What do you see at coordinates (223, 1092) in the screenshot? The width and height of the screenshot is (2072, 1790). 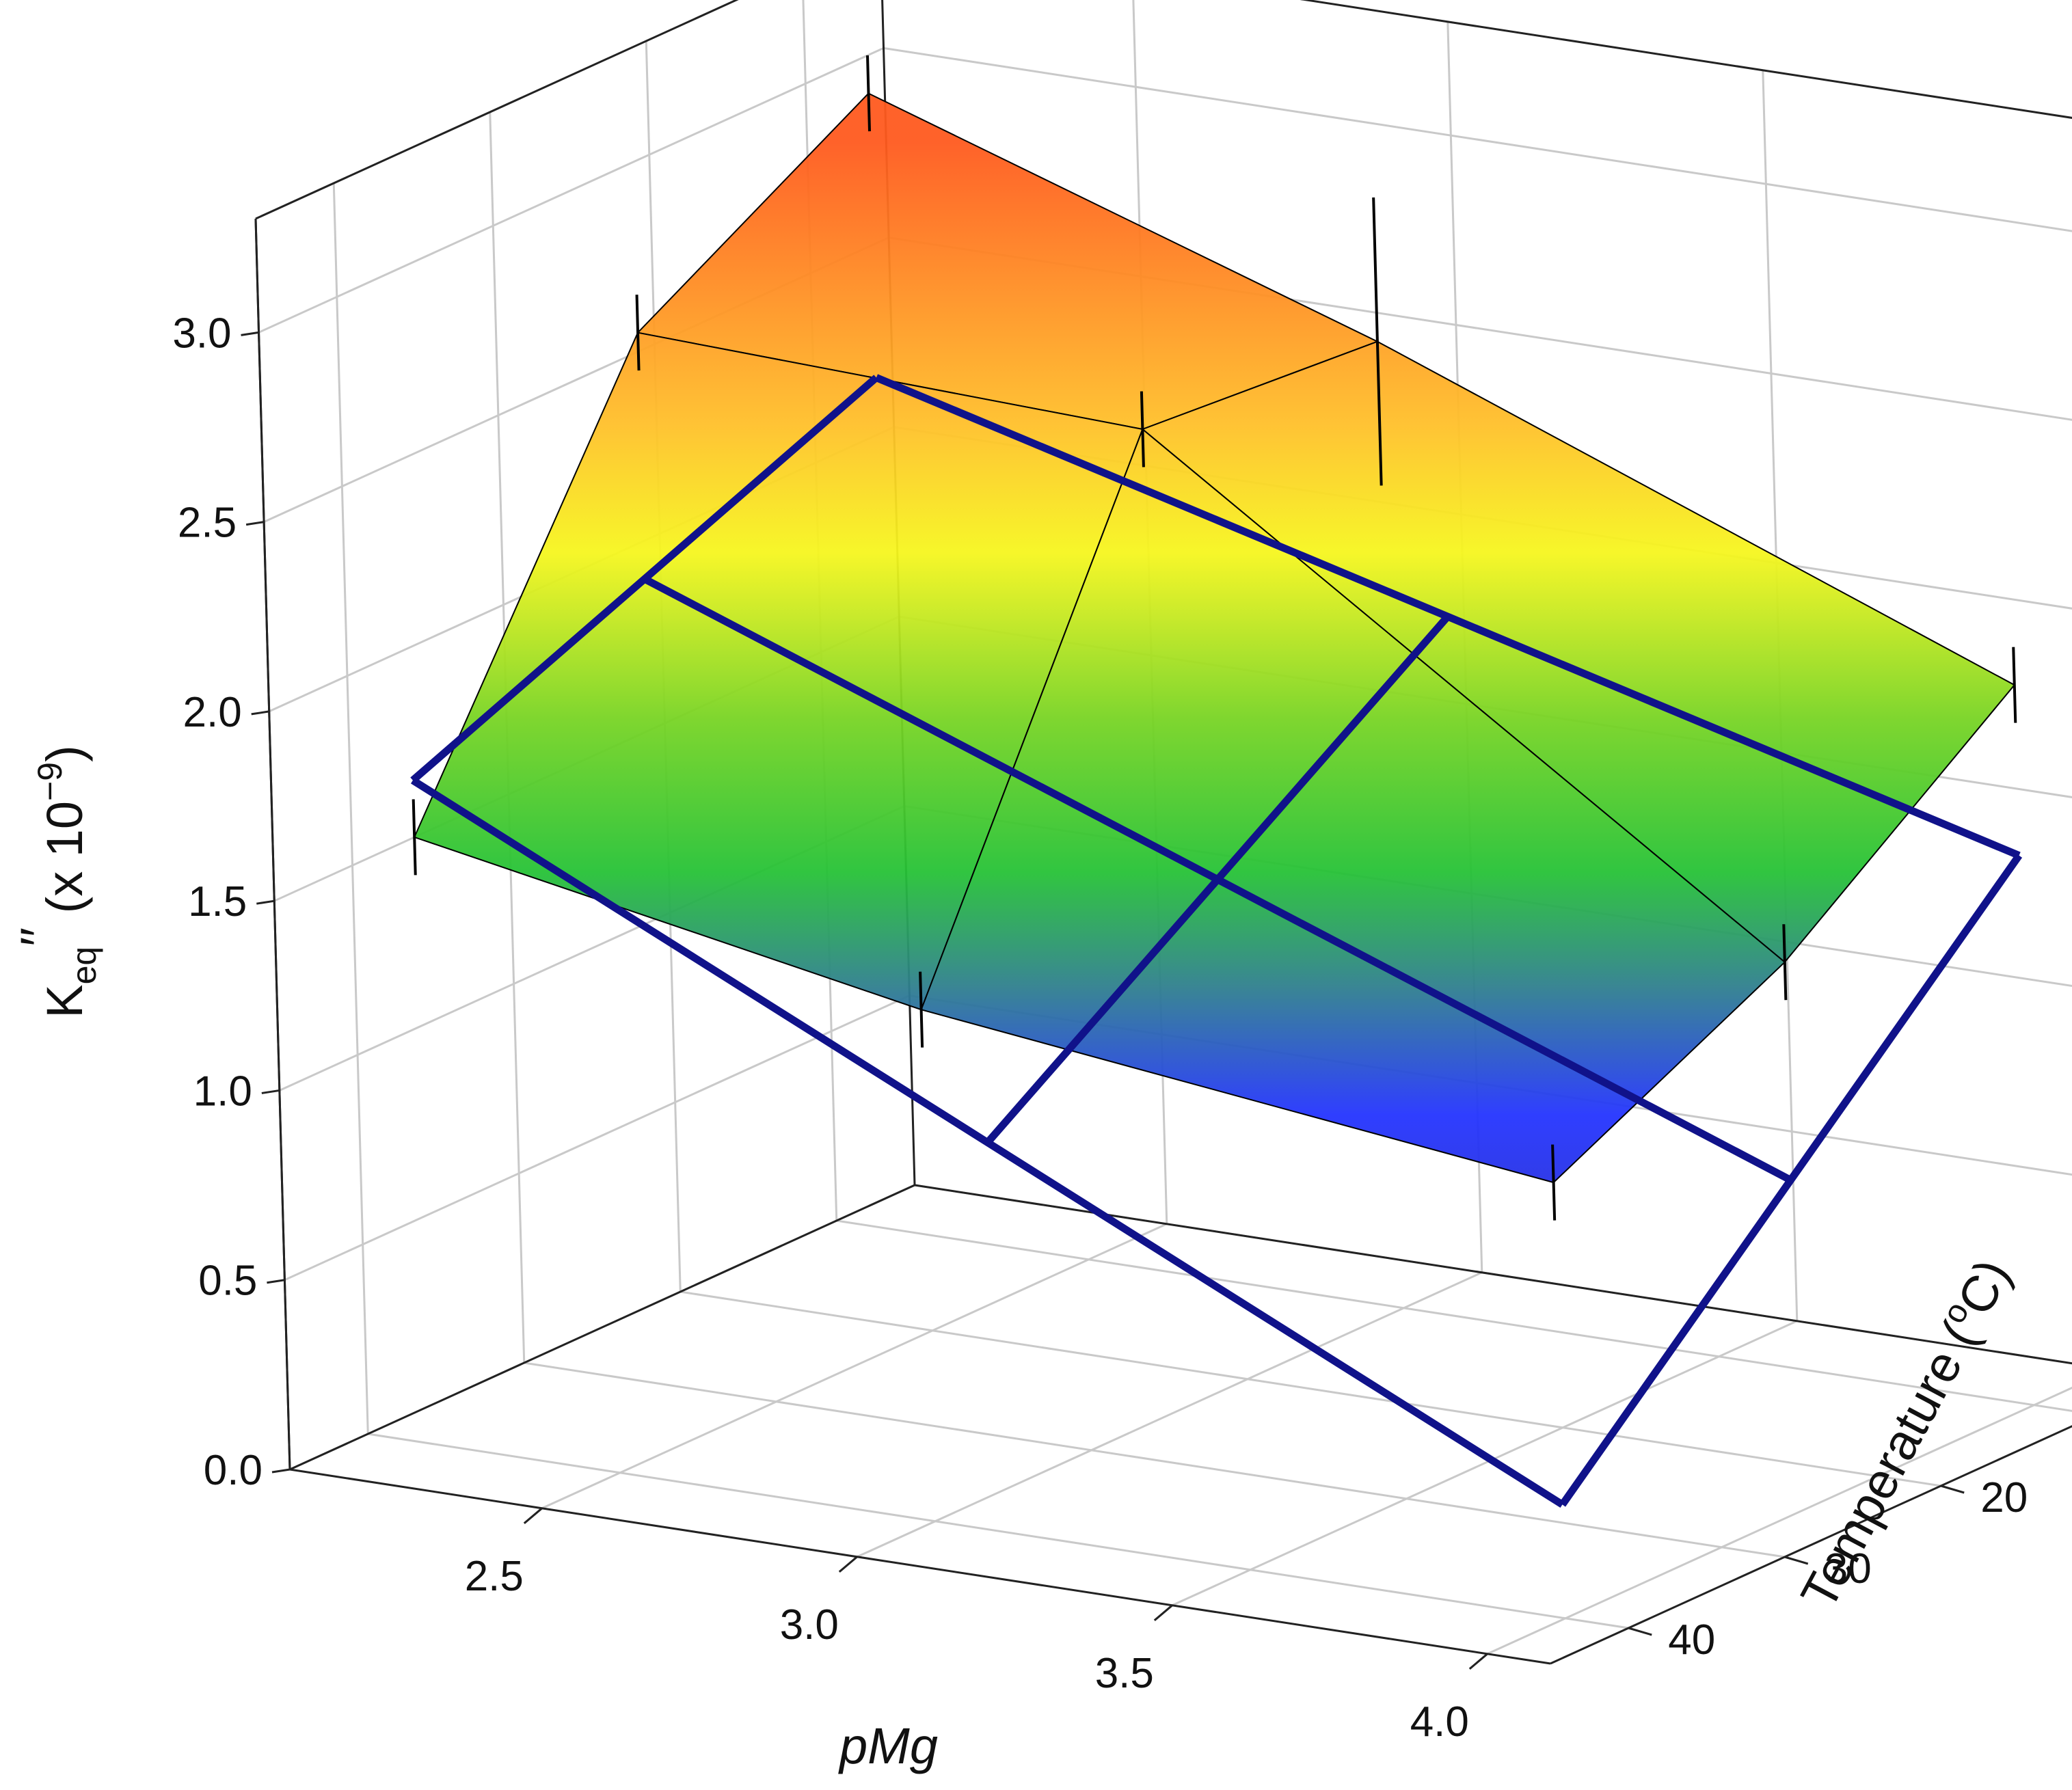 I see `z-tick-label-2: 1.0` at bounding box center [223, 1092].